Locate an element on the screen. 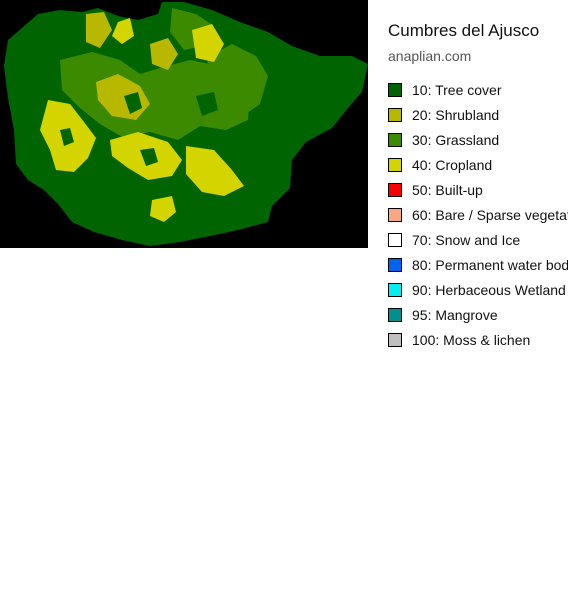 This screenshot has width=568, height=600. legend-label: 100: Moss & lichen is located at coordinates (471, 340).